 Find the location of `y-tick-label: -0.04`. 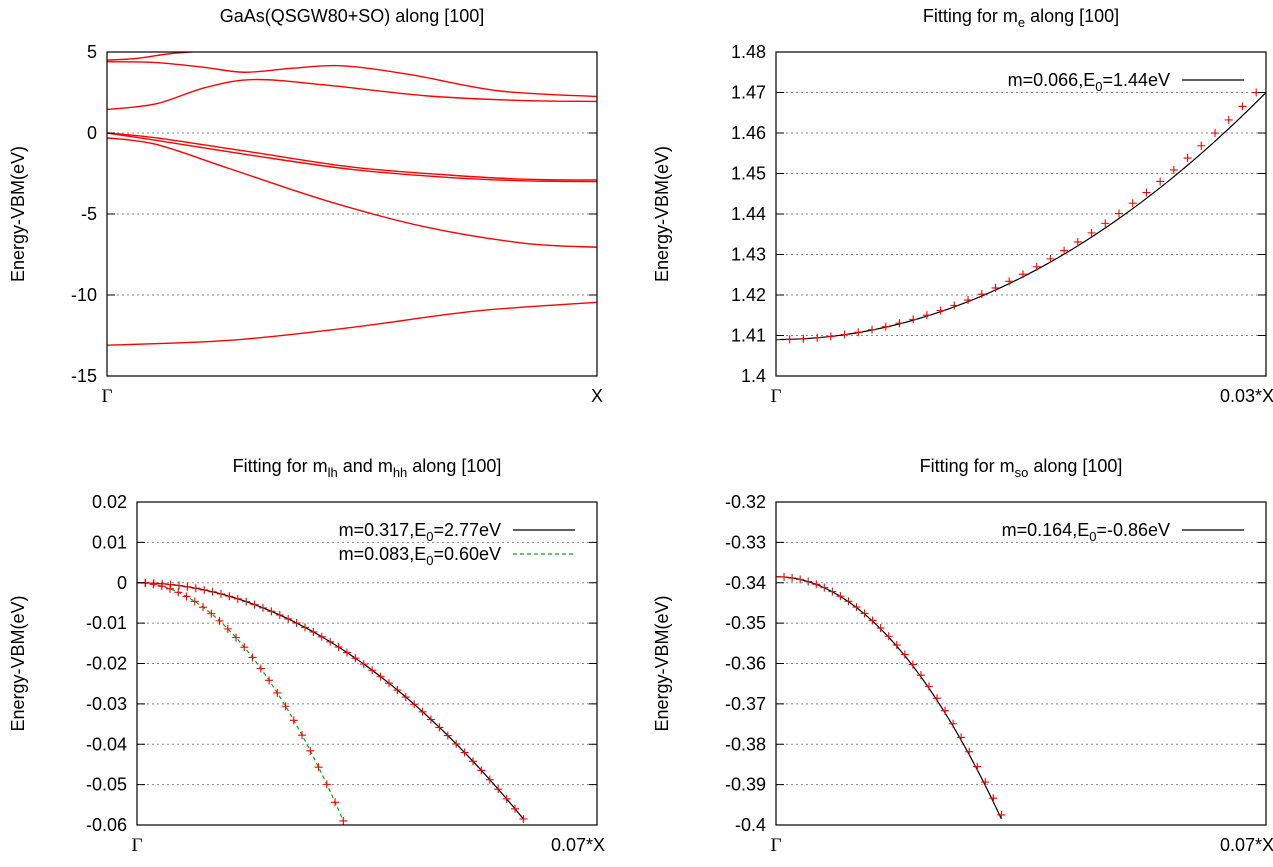

y-tick-label: -0.04 is located at coordinates (106, 744).